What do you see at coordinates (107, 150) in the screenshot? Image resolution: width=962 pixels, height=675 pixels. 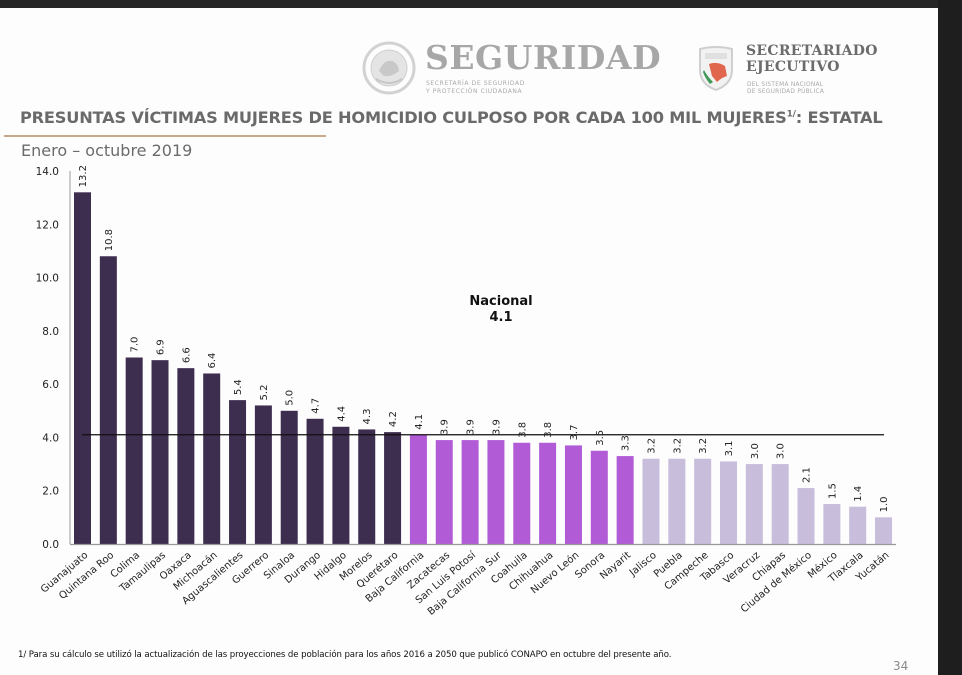 I see `chart-subtitle: Enero – octubre 2019` at bounding box center [107, 150].